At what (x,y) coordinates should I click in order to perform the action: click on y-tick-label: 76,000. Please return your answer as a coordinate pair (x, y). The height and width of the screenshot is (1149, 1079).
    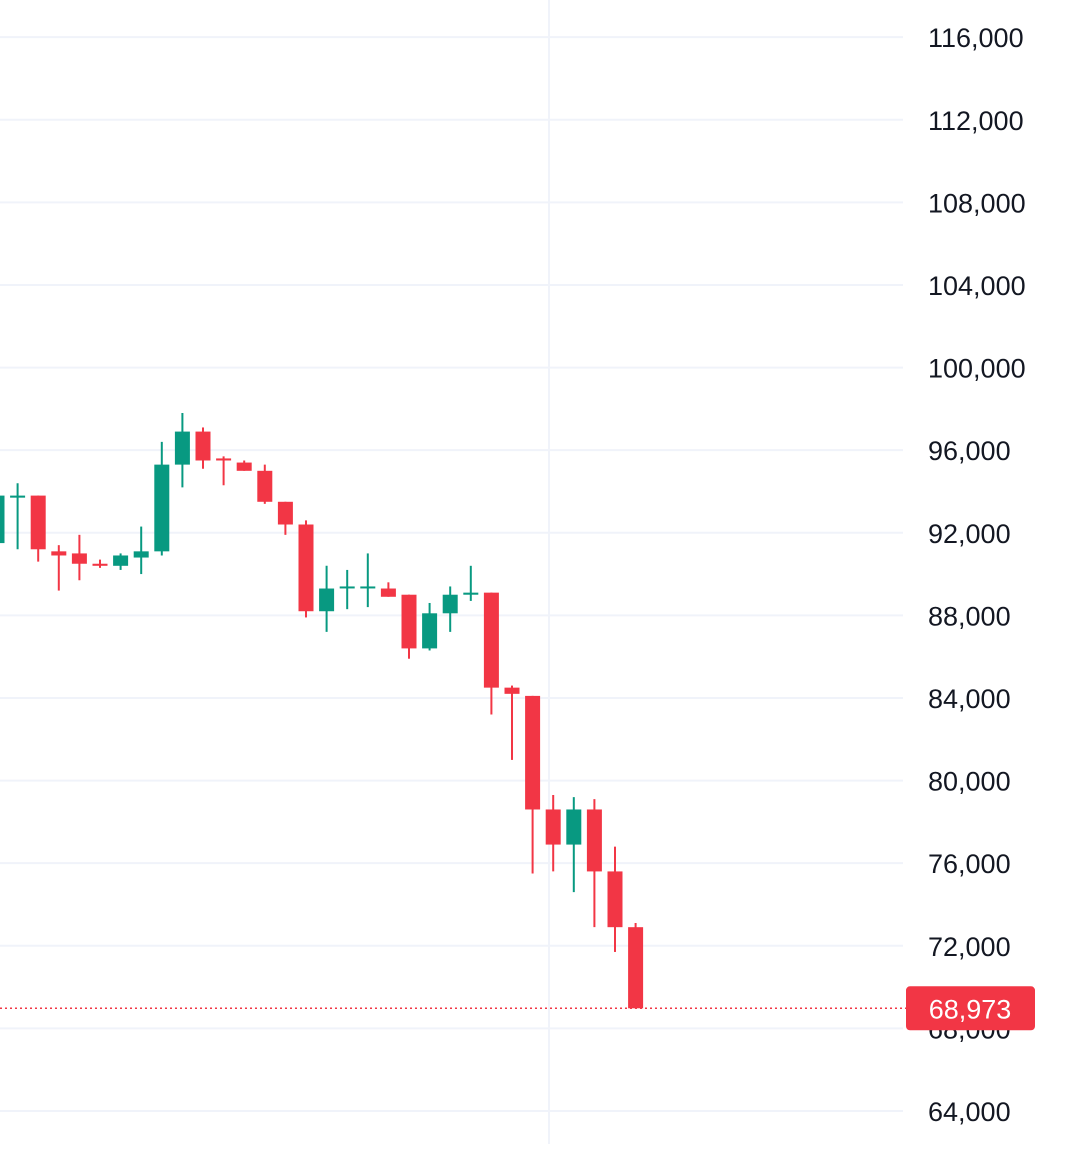
    Looking at the image, I should click on (969, 864).